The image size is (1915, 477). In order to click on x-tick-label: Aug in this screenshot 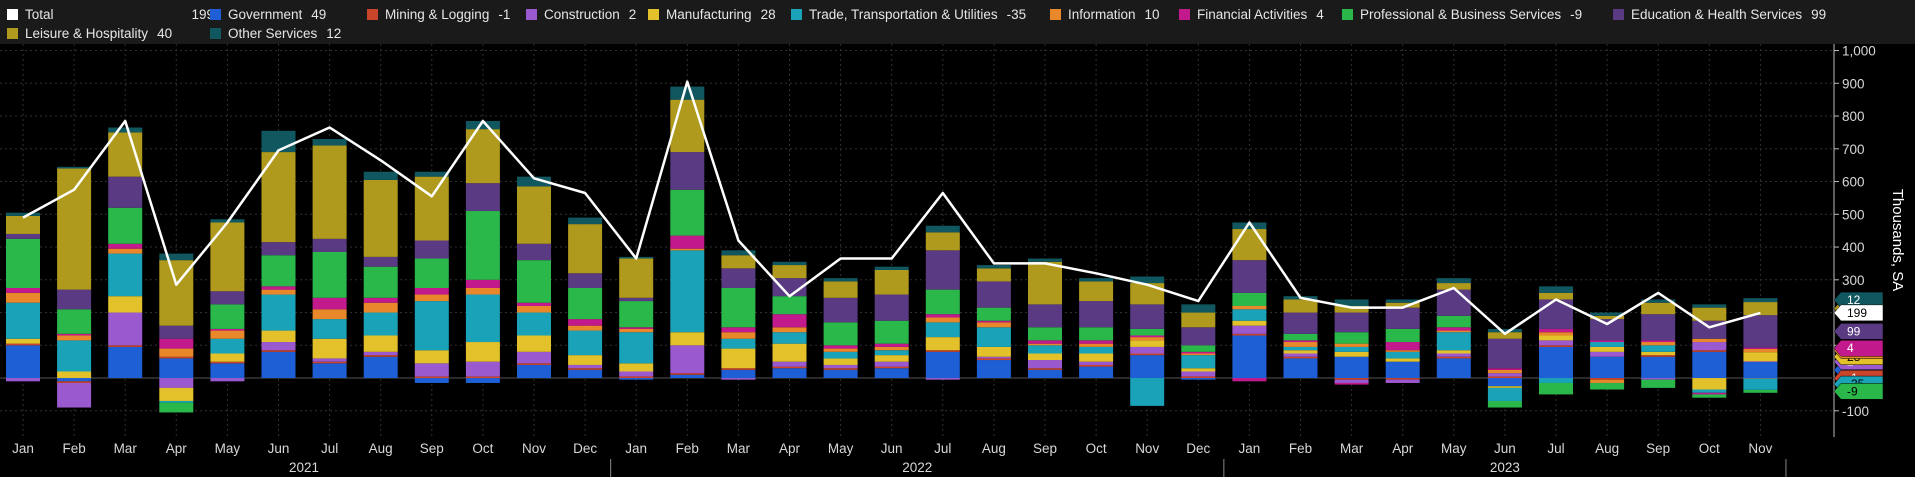, I will do `click(994, 448)`.